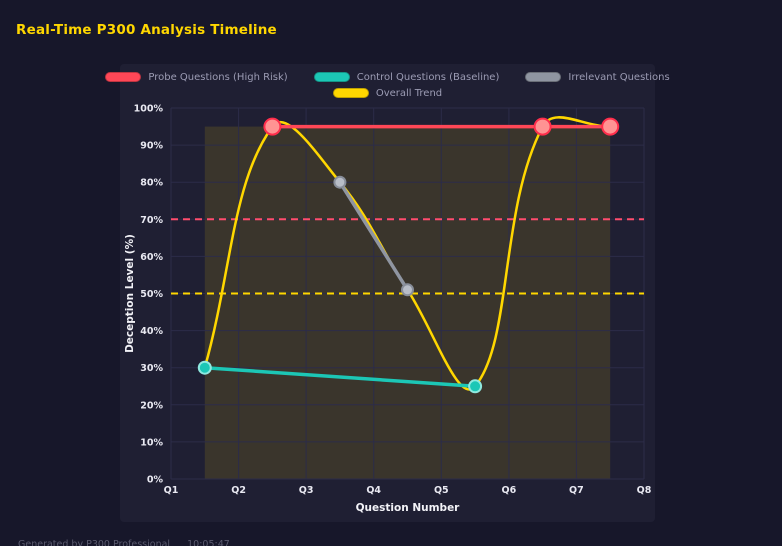 Image resolution: width=782 pixels, height=546 pixels. Describe the element at coordinates (218, 77) in the screenshot. I see `legend-label-probe: Probe Questions (High Risk)` at that location.